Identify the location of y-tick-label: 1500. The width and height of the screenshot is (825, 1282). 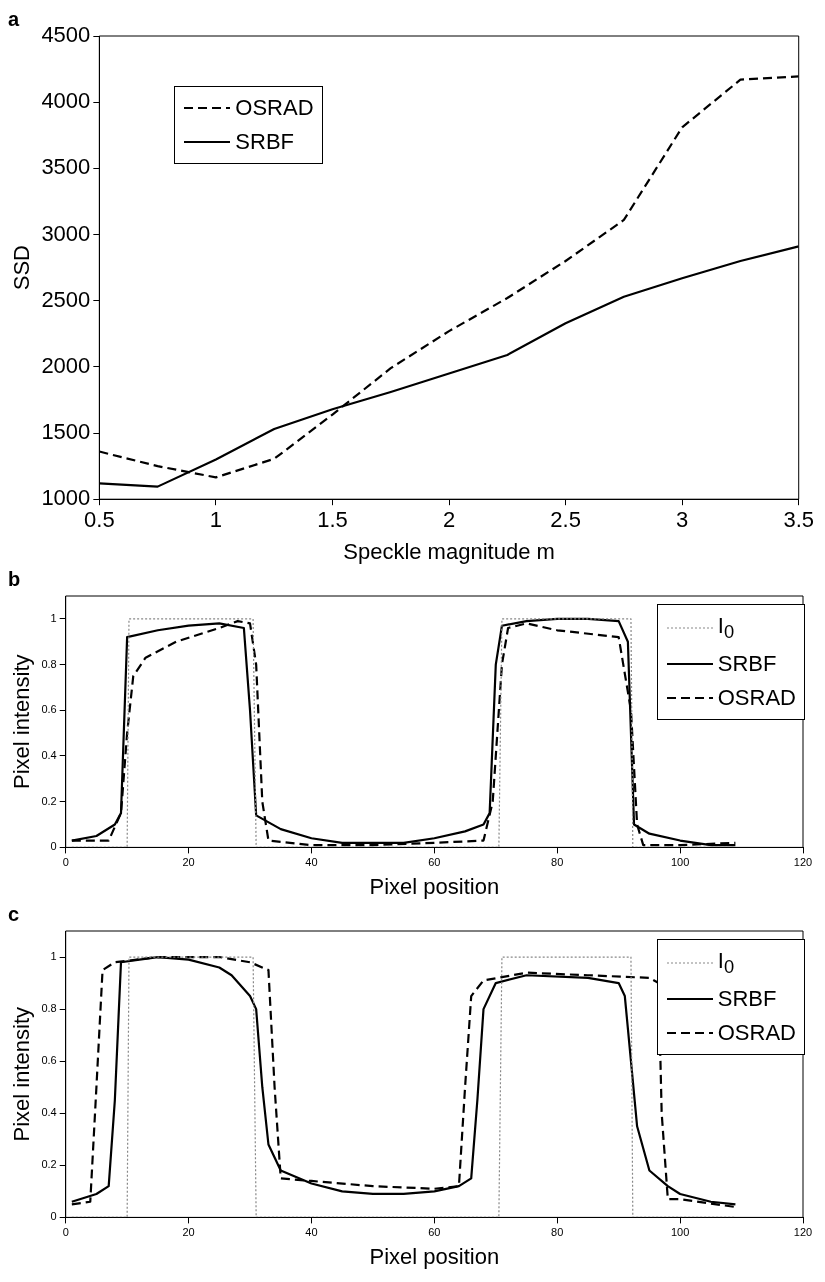
(66, 432).